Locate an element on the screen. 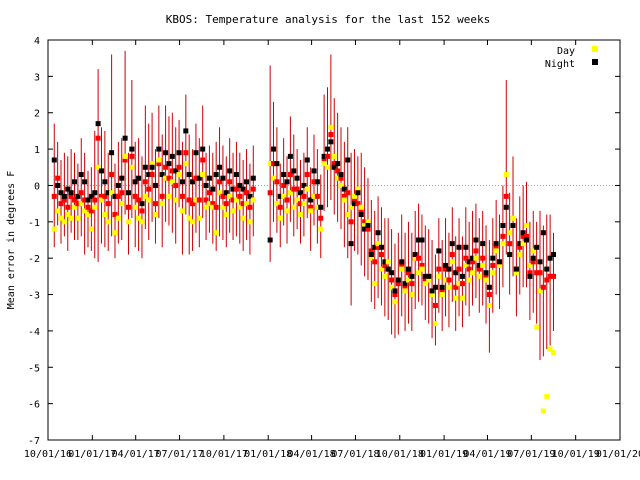  y-tick-label: -2 is located at coordinates (34, 259).